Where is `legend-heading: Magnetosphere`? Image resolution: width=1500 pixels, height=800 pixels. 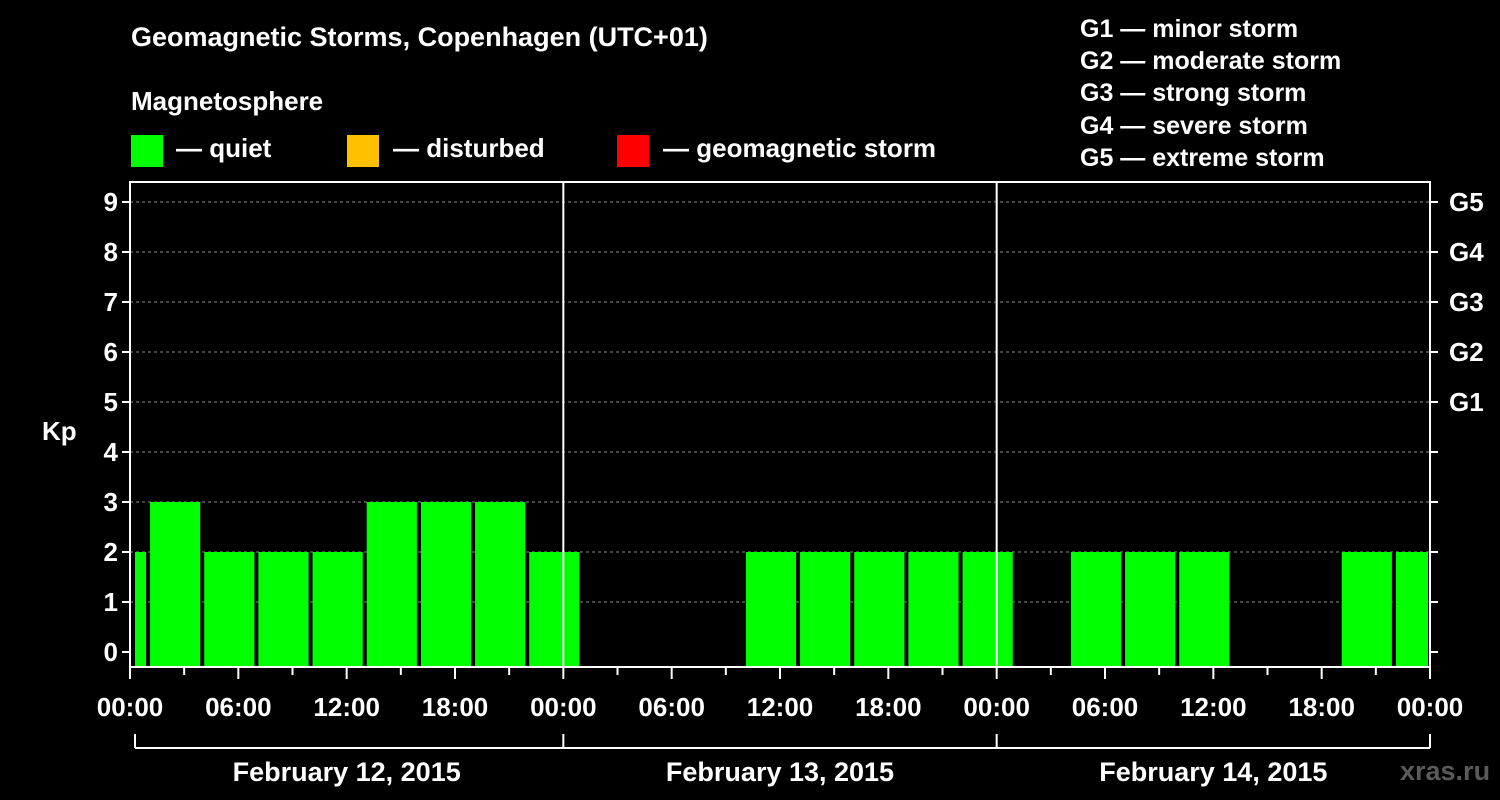
legend-heading: Magnetosphere is located at coordinates (227, 101).